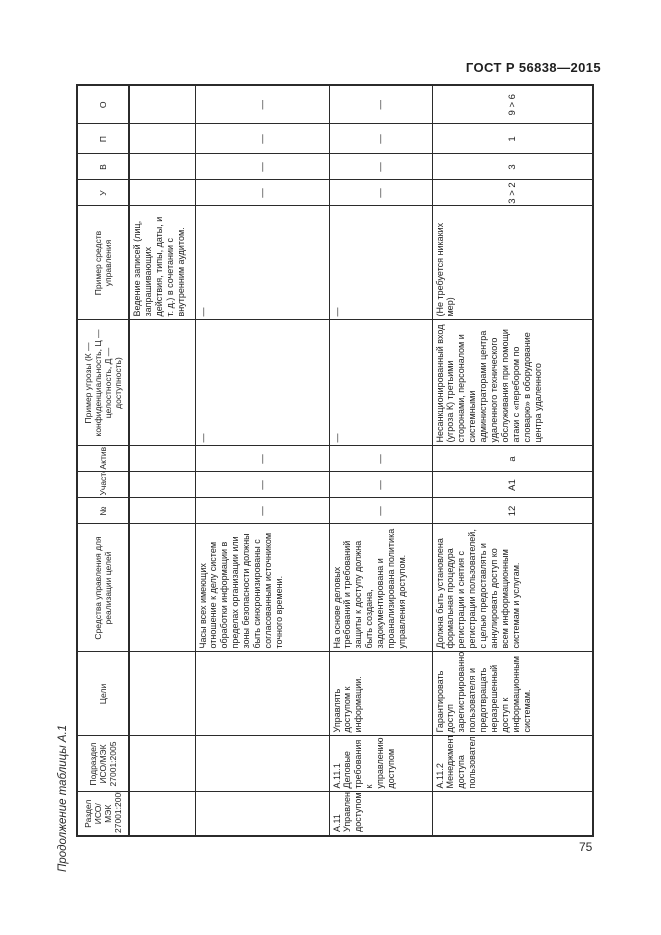 This screenshot has height=935, width=661. What do you see at coordinates (512, 511) in the screenshot?
I see `table-cell-r3-c4: 12` at bounding box center [512, 511].